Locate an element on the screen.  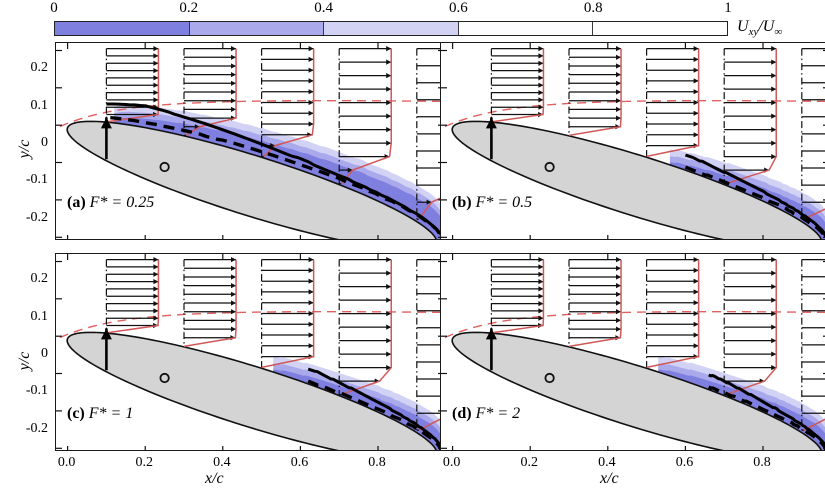
panel-label-d: (d) F* = 2 is located at coordinates (486, 414).